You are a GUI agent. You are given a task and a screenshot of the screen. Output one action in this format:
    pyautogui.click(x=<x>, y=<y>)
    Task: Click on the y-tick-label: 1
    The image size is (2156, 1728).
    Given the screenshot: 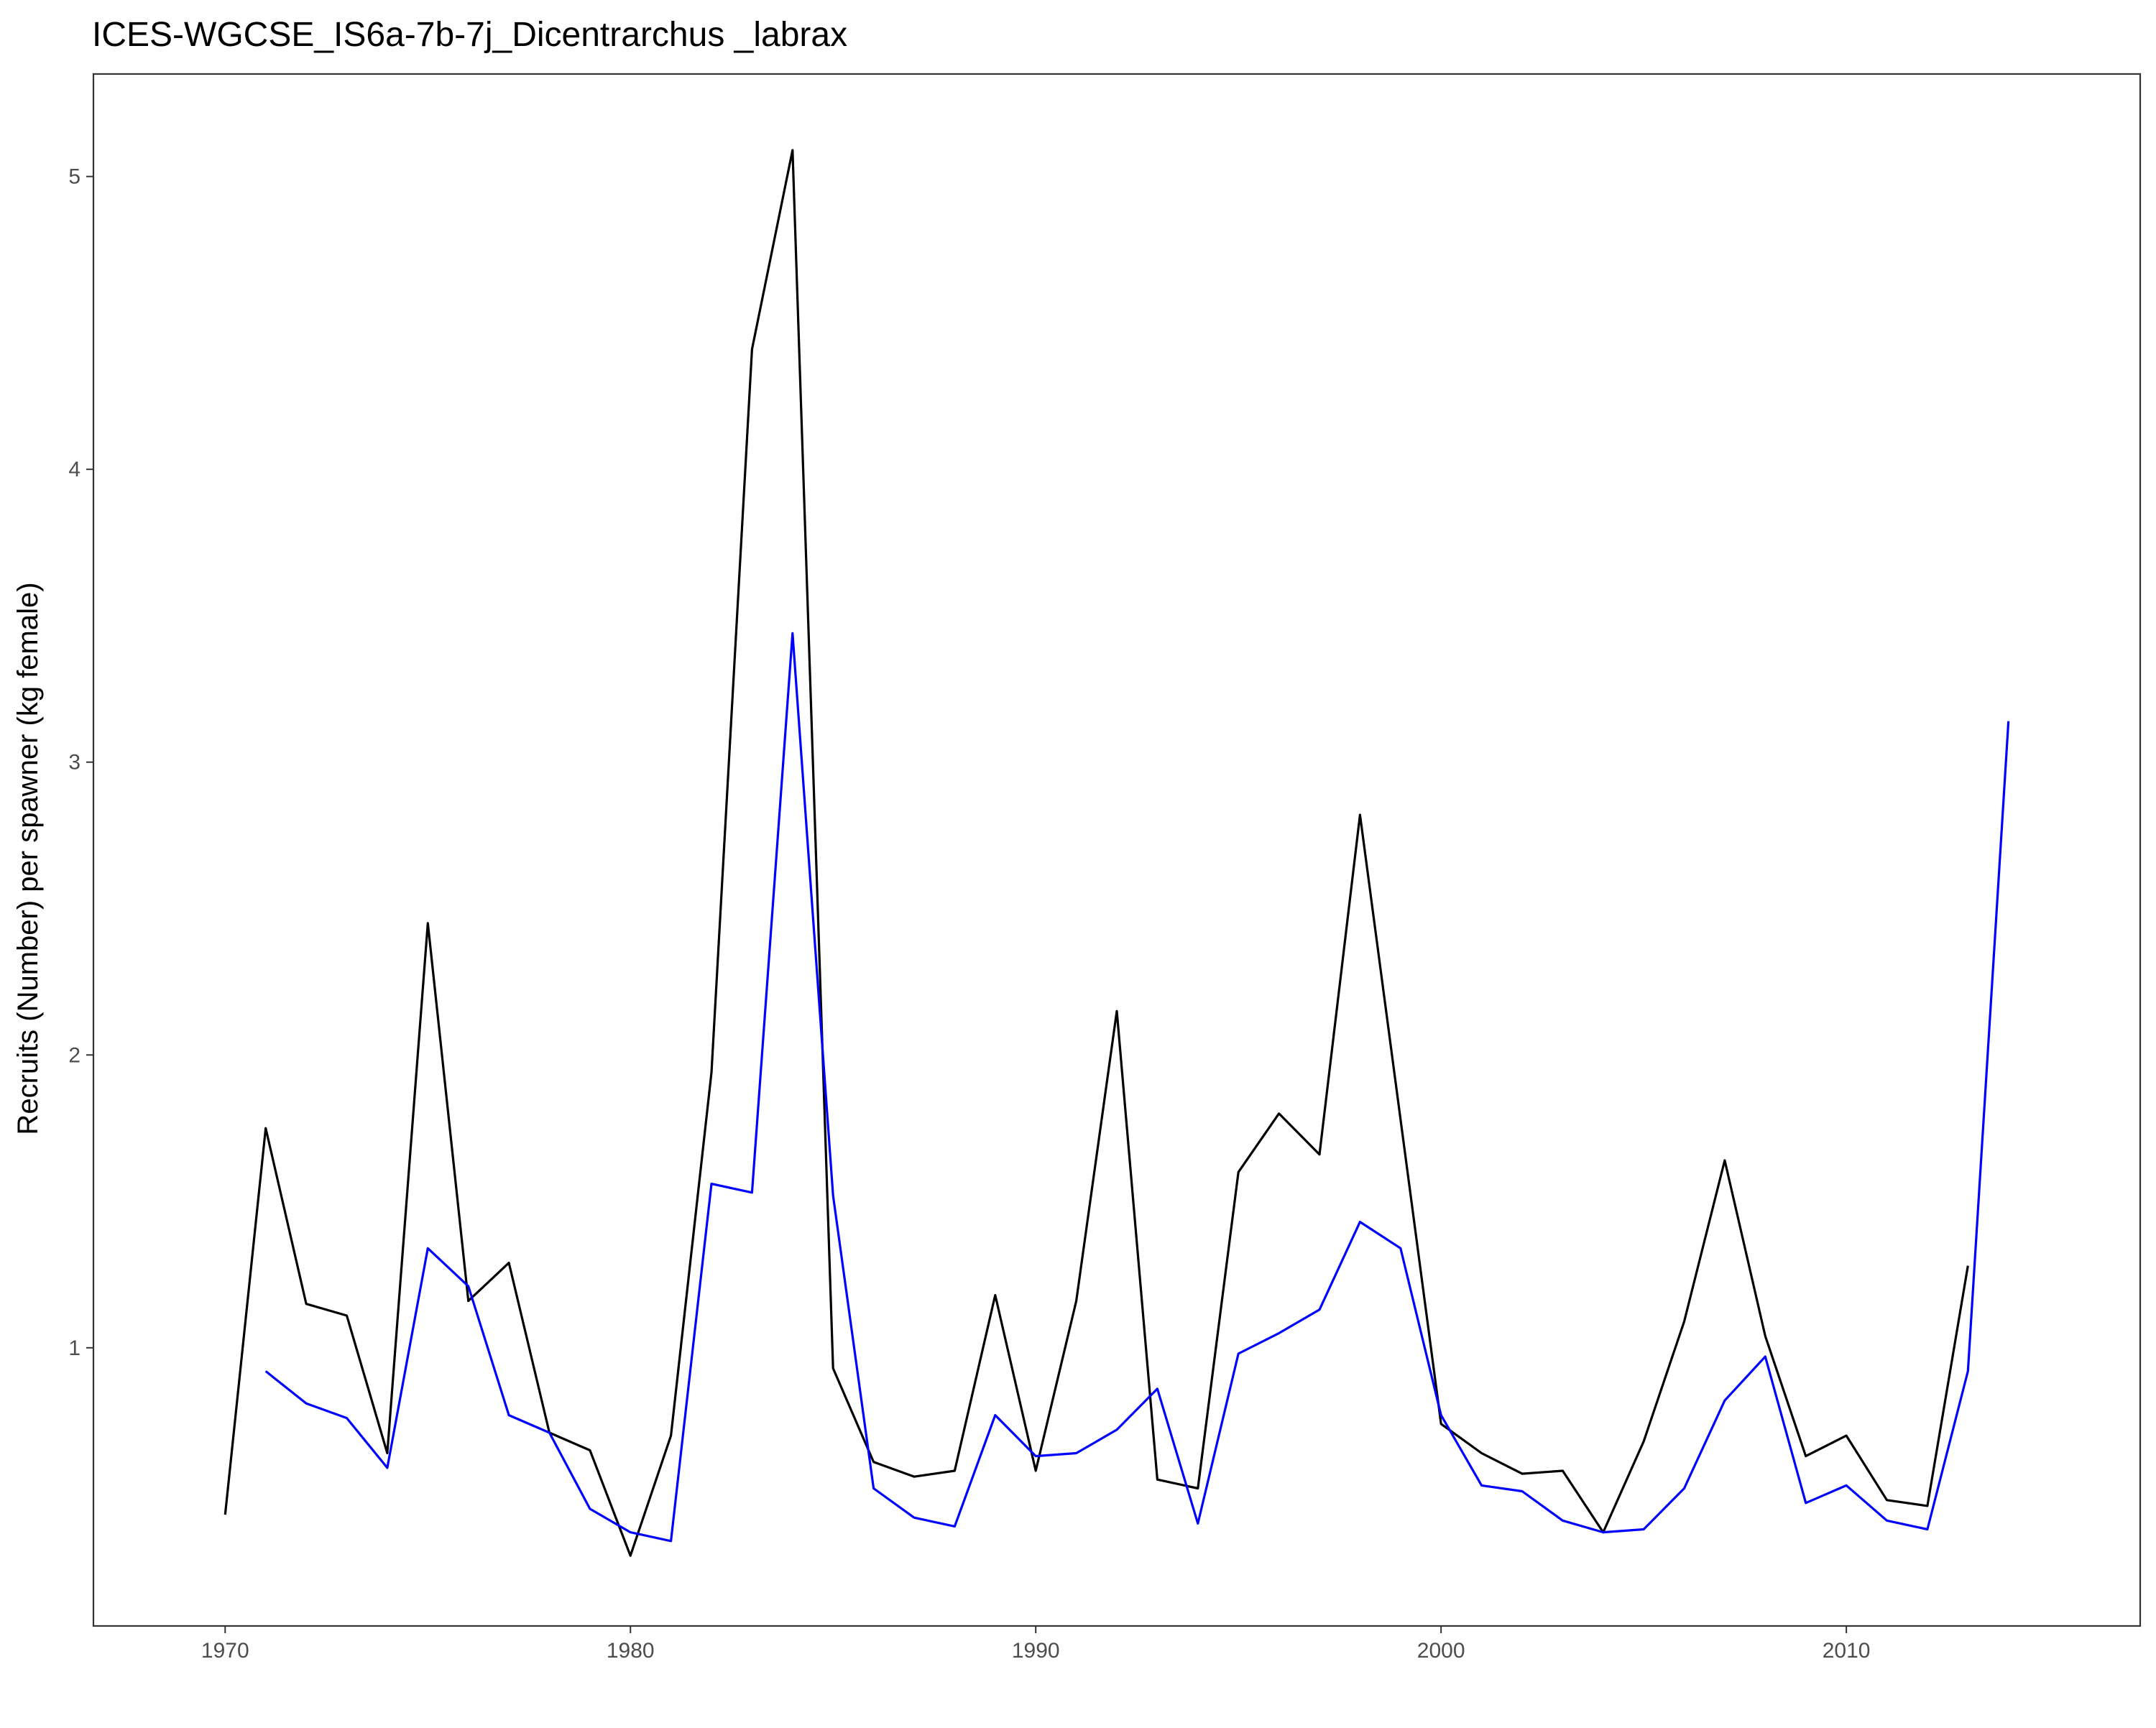 What is the action you would take?
    pyautogui.click(x=74, y=1348)
    